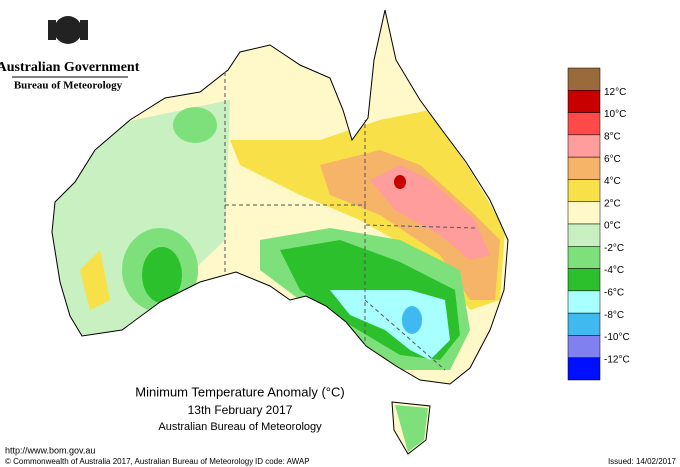 The image size is (680, 467). I want to click on legend-label: 8°C, so click(612, 136).